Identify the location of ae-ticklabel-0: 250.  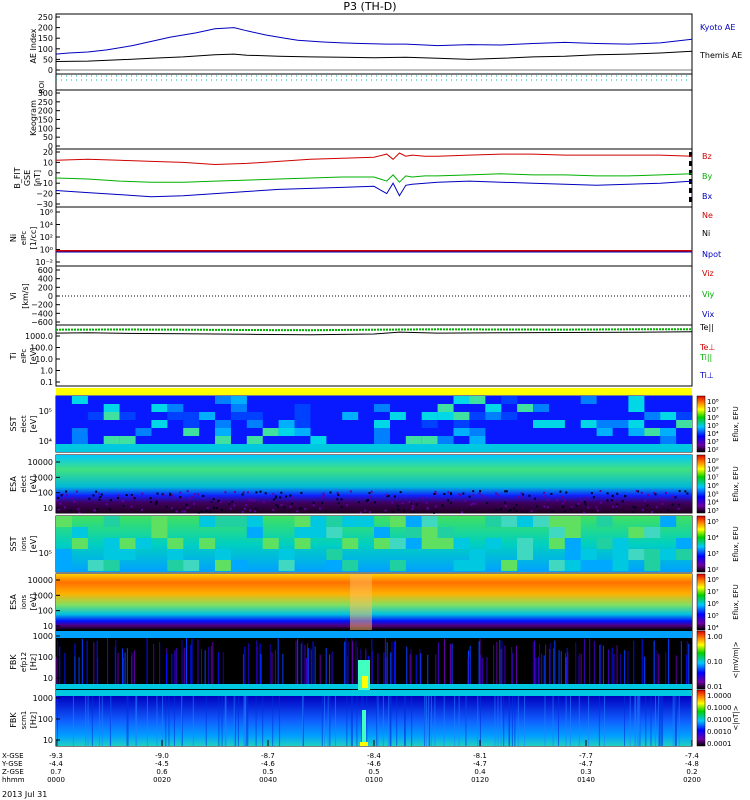
(45, 17).